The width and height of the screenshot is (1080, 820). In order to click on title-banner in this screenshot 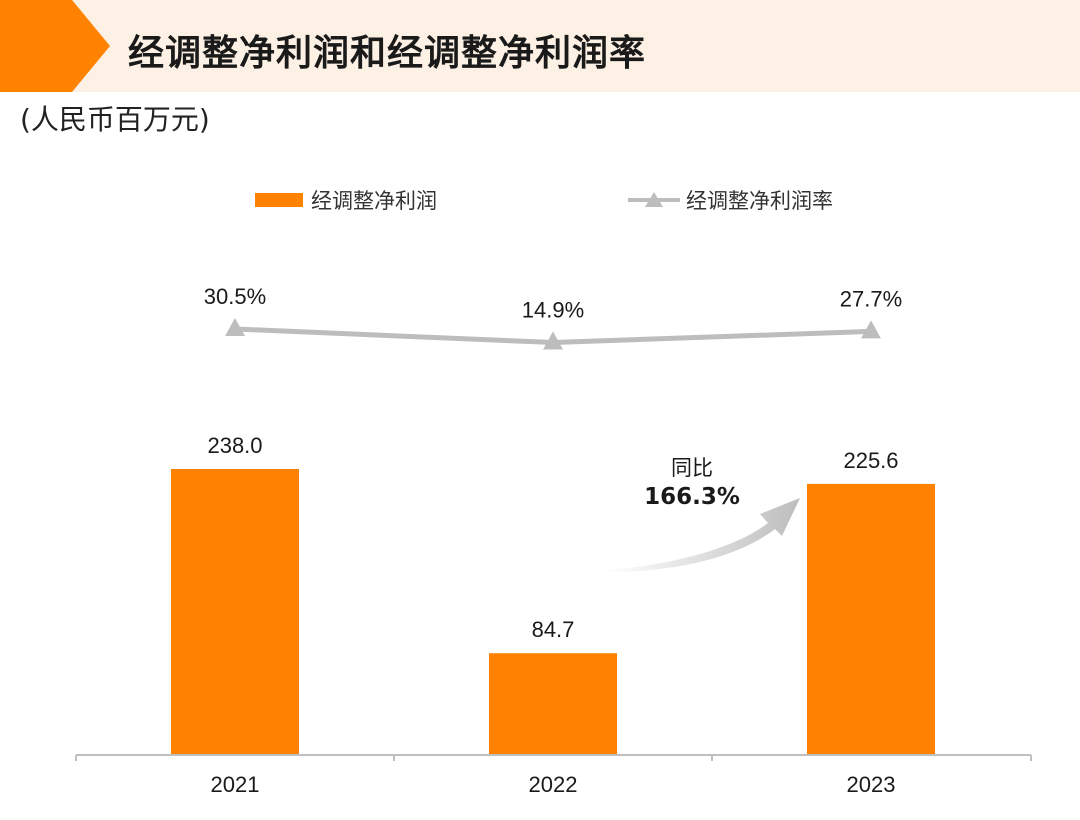, I will do `click(540, 46)`.